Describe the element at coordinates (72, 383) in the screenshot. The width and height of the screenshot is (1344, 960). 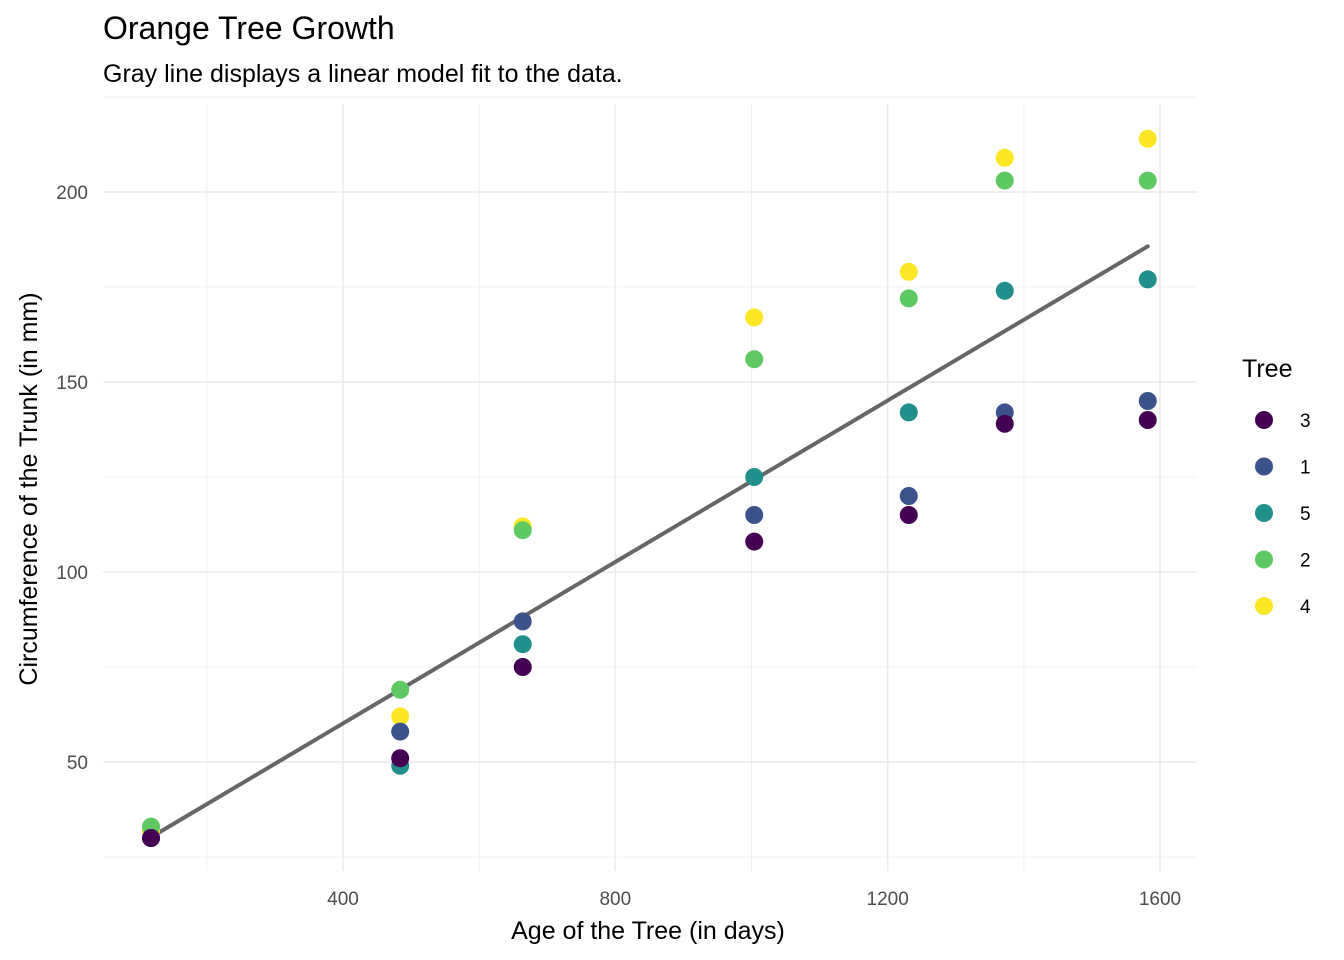
I see `y-tick-label: 150` at that location.